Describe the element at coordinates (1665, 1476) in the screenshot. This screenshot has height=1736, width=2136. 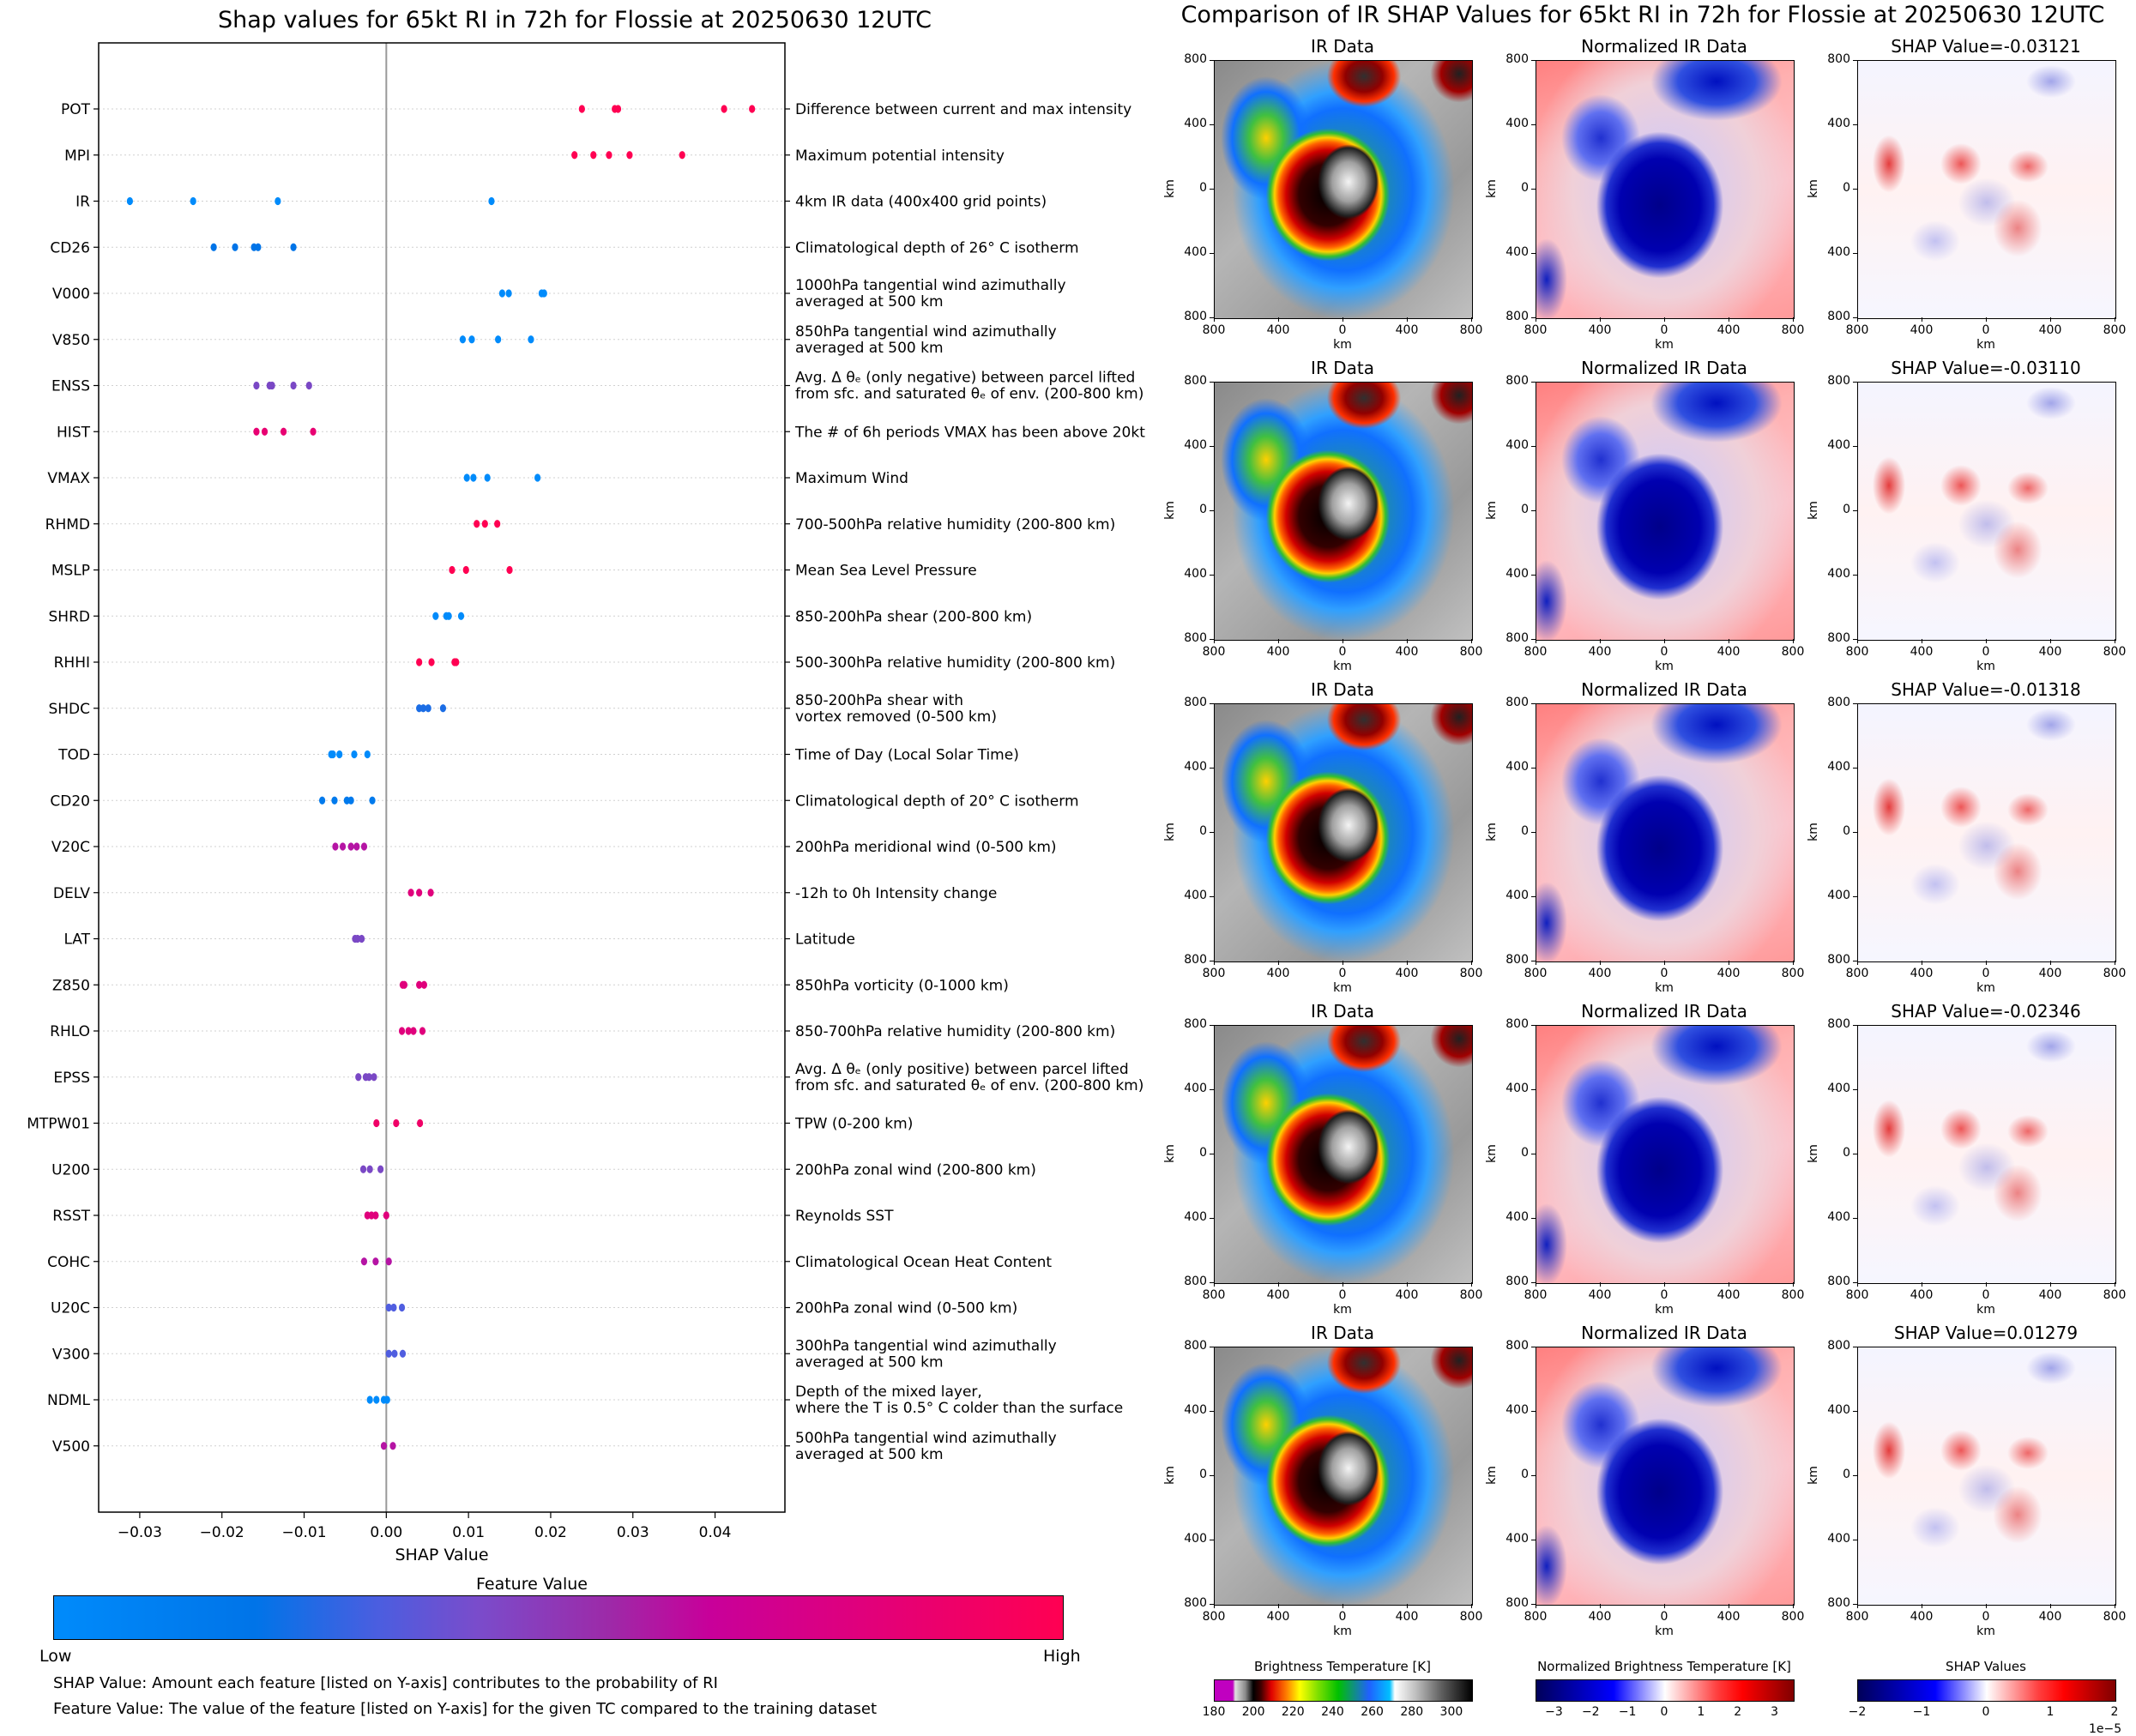
I see `normalized-ir-image` at that location.